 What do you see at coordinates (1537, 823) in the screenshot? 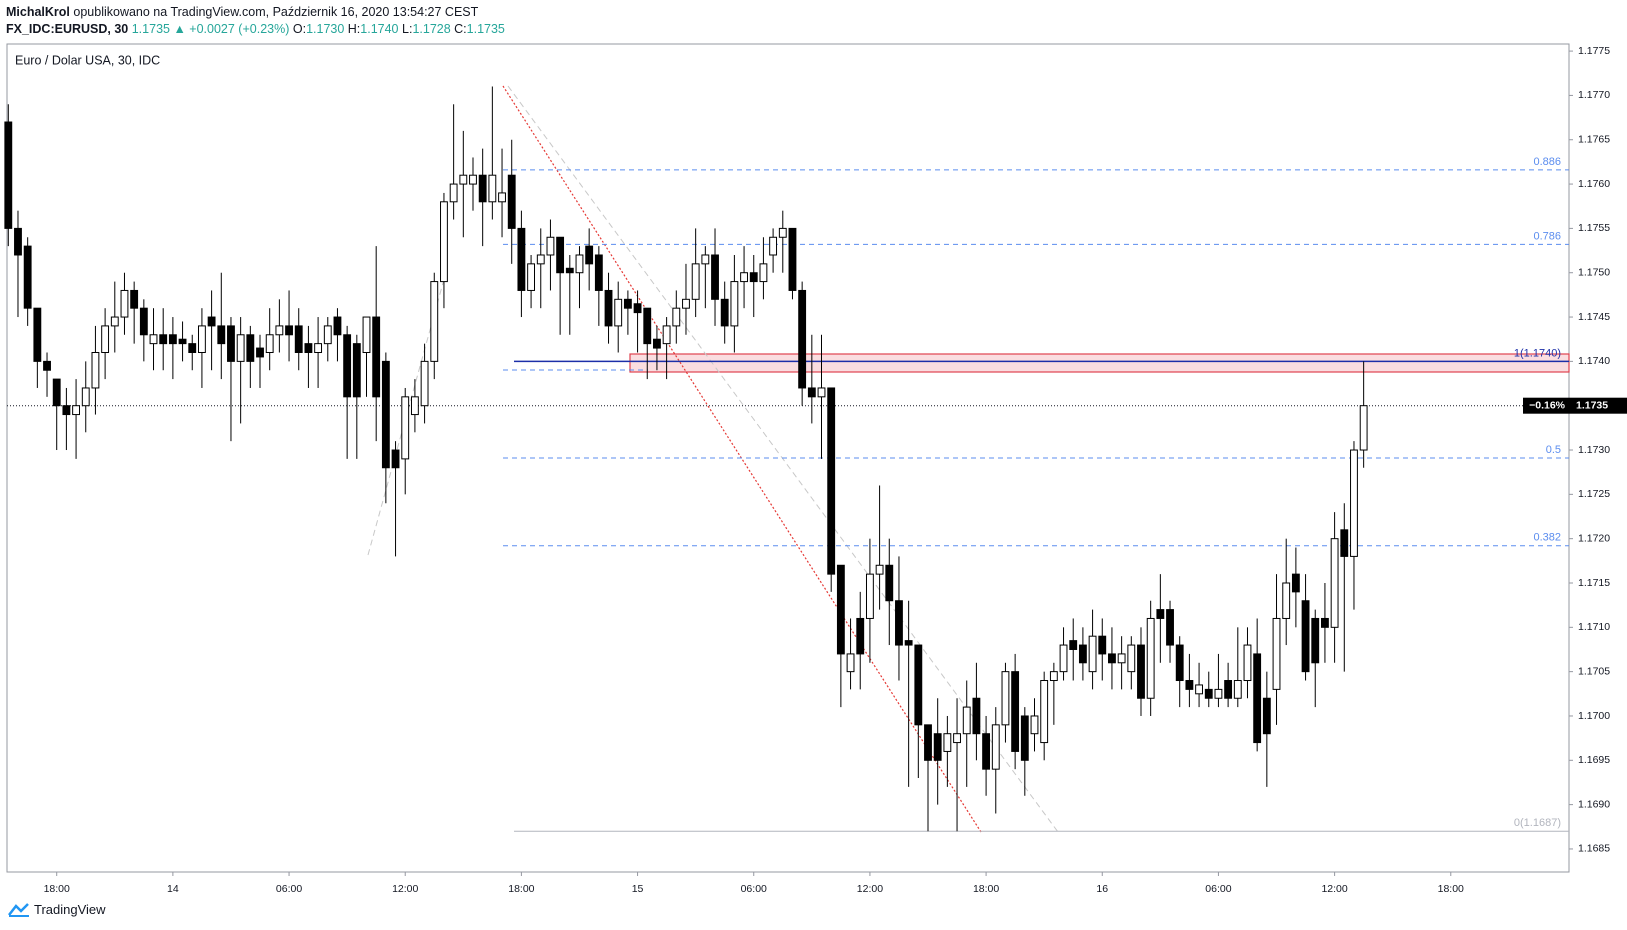
I see `fib-label: 0(1.1687)` at bounding box center [1537, 823].